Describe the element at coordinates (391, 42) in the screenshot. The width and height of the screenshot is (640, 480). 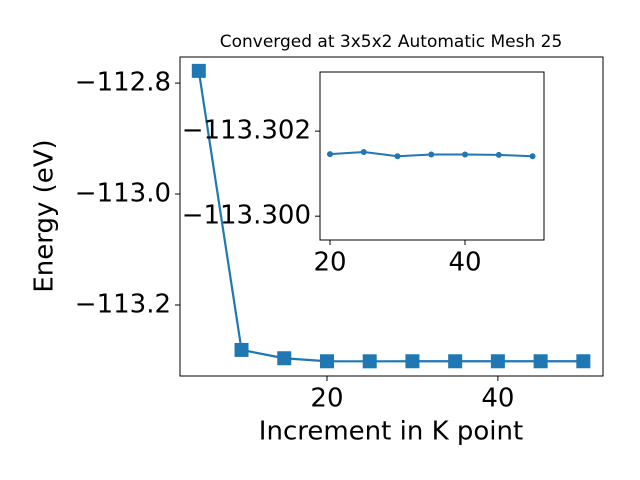
I see `chart-title: Converged at 3x5x2 Automatic Mesh 25` at that location.